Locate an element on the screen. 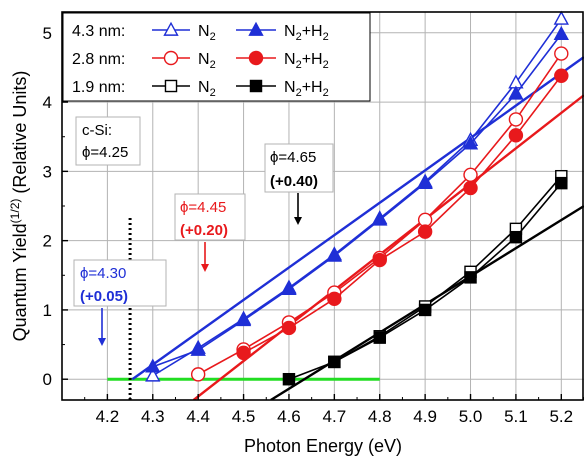  y-tick-label: 1 is located at coordinates (47, 310).